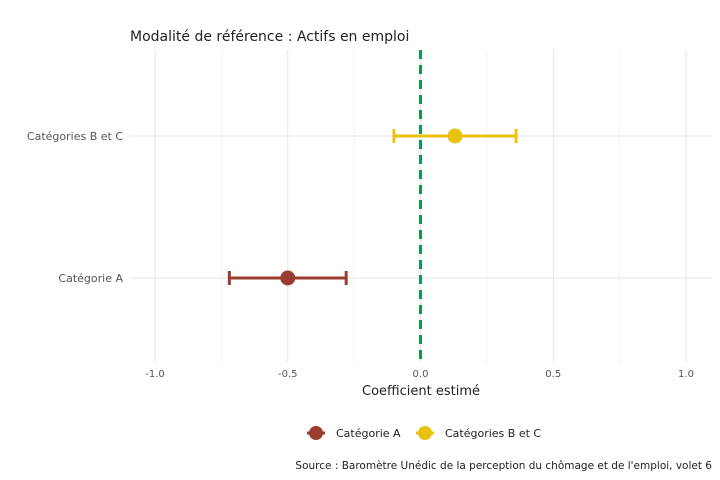  What do you see at coordinates (553, 374) in the screenshot?
I see `x-tick-label: 0.5` at bounding box center [553, 374].